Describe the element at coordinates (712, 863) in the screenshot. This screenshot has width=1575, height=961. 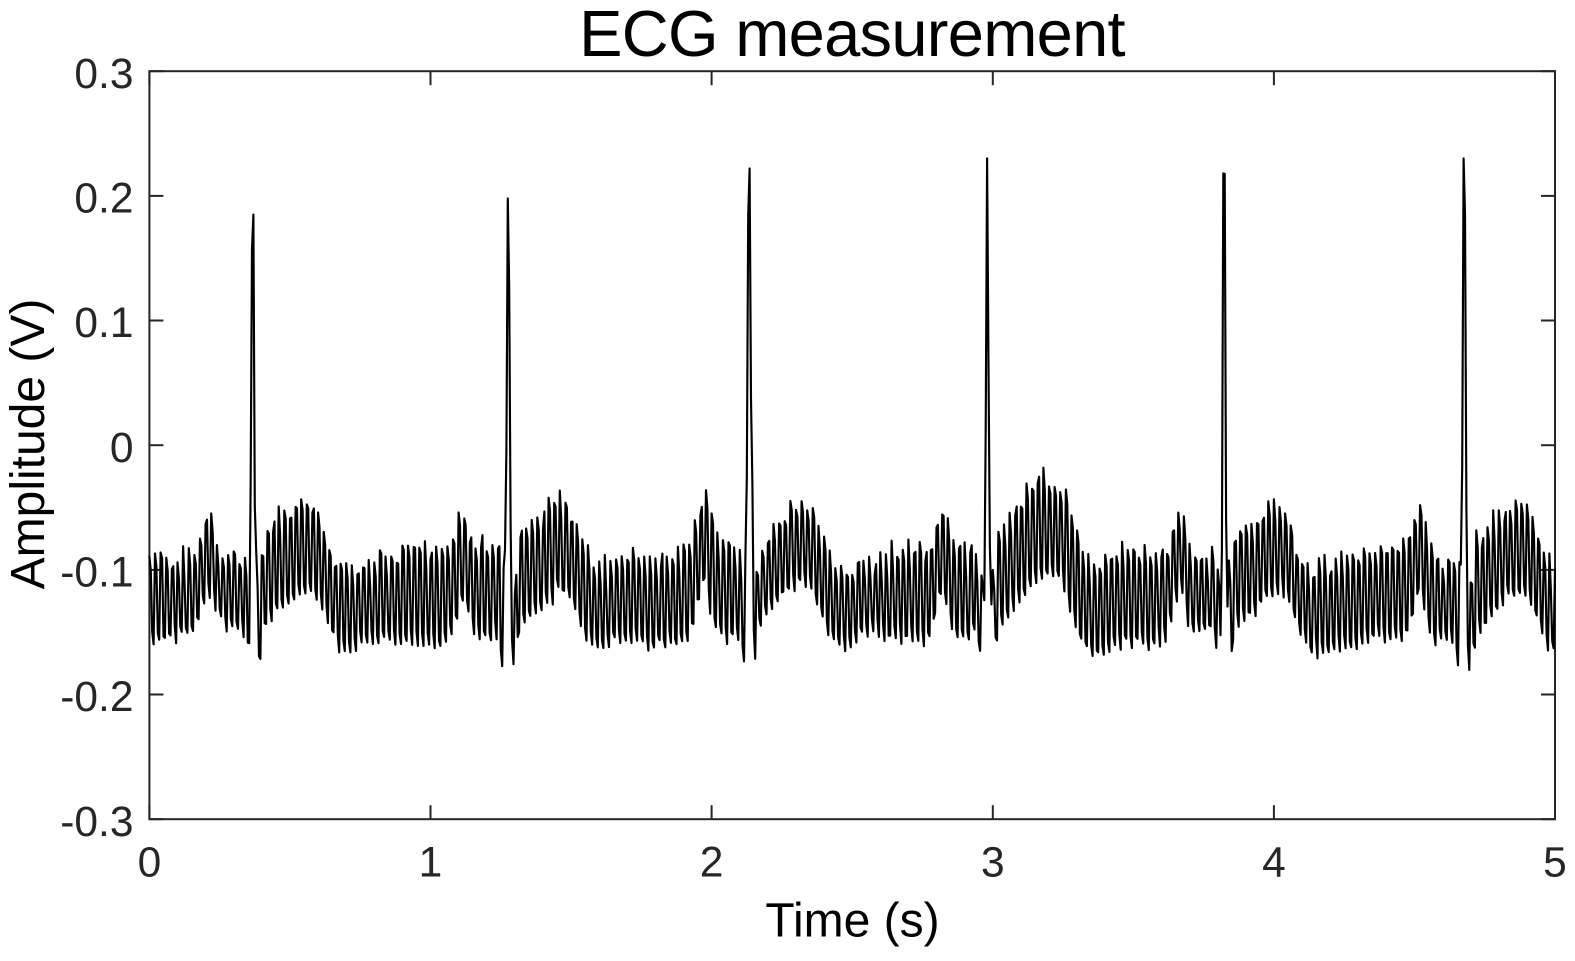
I see `svg-text: 2` at that location.